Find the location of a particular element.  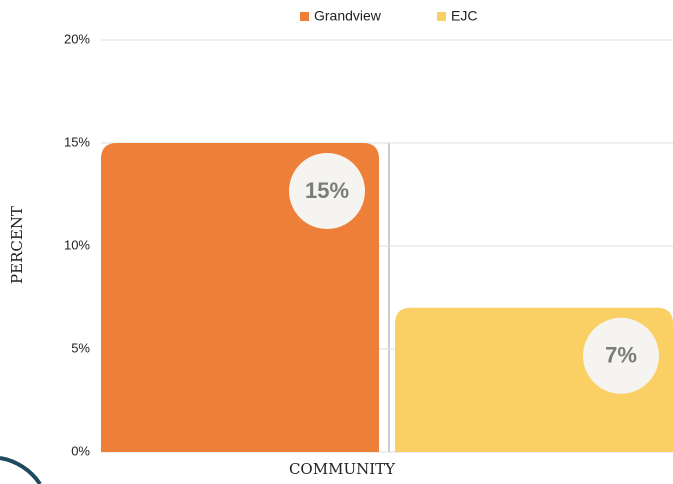

y-tick-label: 0% is located at coordinates (80, 450).